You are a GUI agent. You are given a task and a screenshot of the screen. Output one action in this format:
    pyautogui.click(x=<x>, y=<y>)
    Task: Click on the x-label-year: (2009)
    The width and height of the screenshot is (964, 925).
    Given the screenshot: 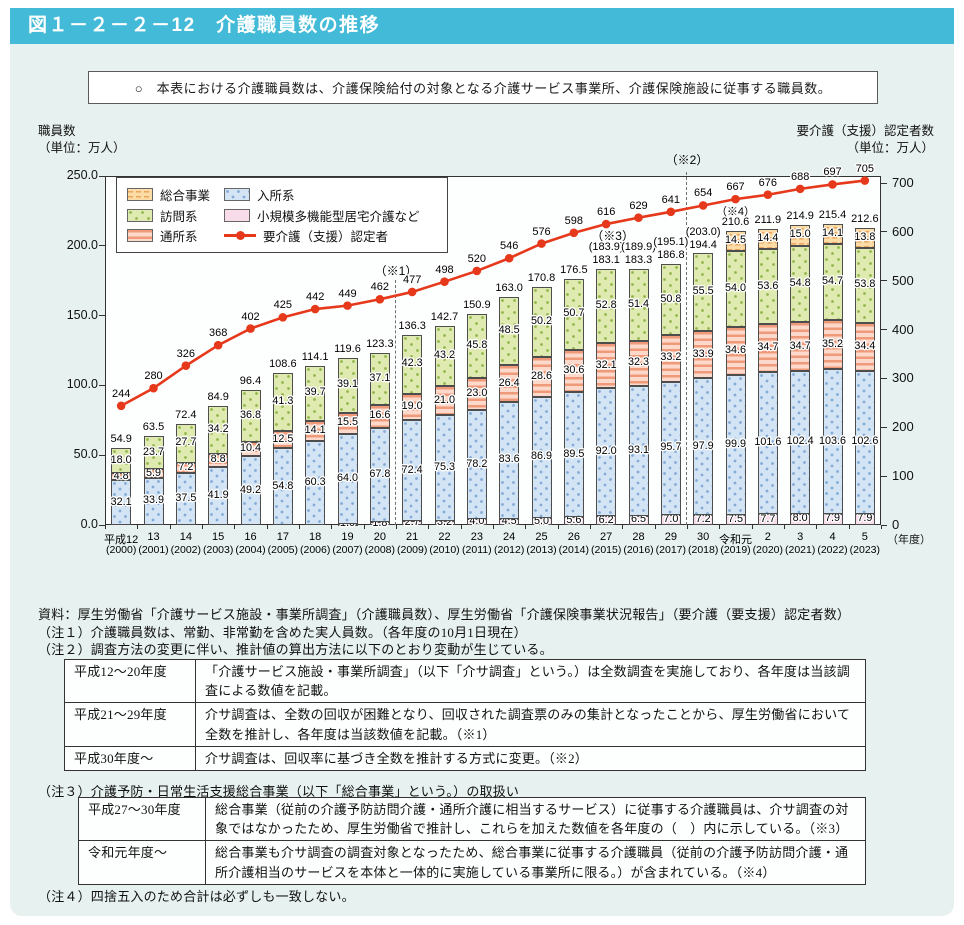 What is the action you would take?
    pyautogui.click(x=412, y=550)
    